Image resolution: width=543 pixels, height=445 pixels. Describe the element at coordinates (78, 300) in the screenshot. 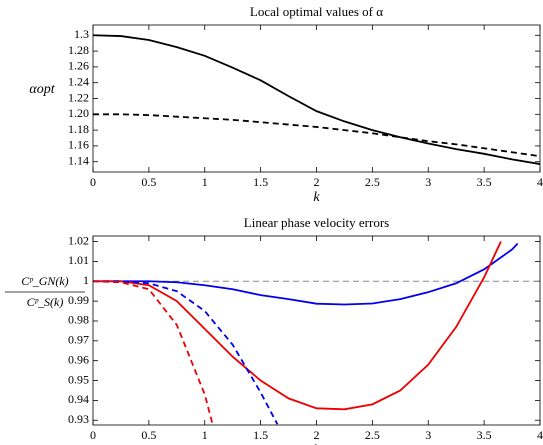

I see `y-tick-label: 0.99` at that location.